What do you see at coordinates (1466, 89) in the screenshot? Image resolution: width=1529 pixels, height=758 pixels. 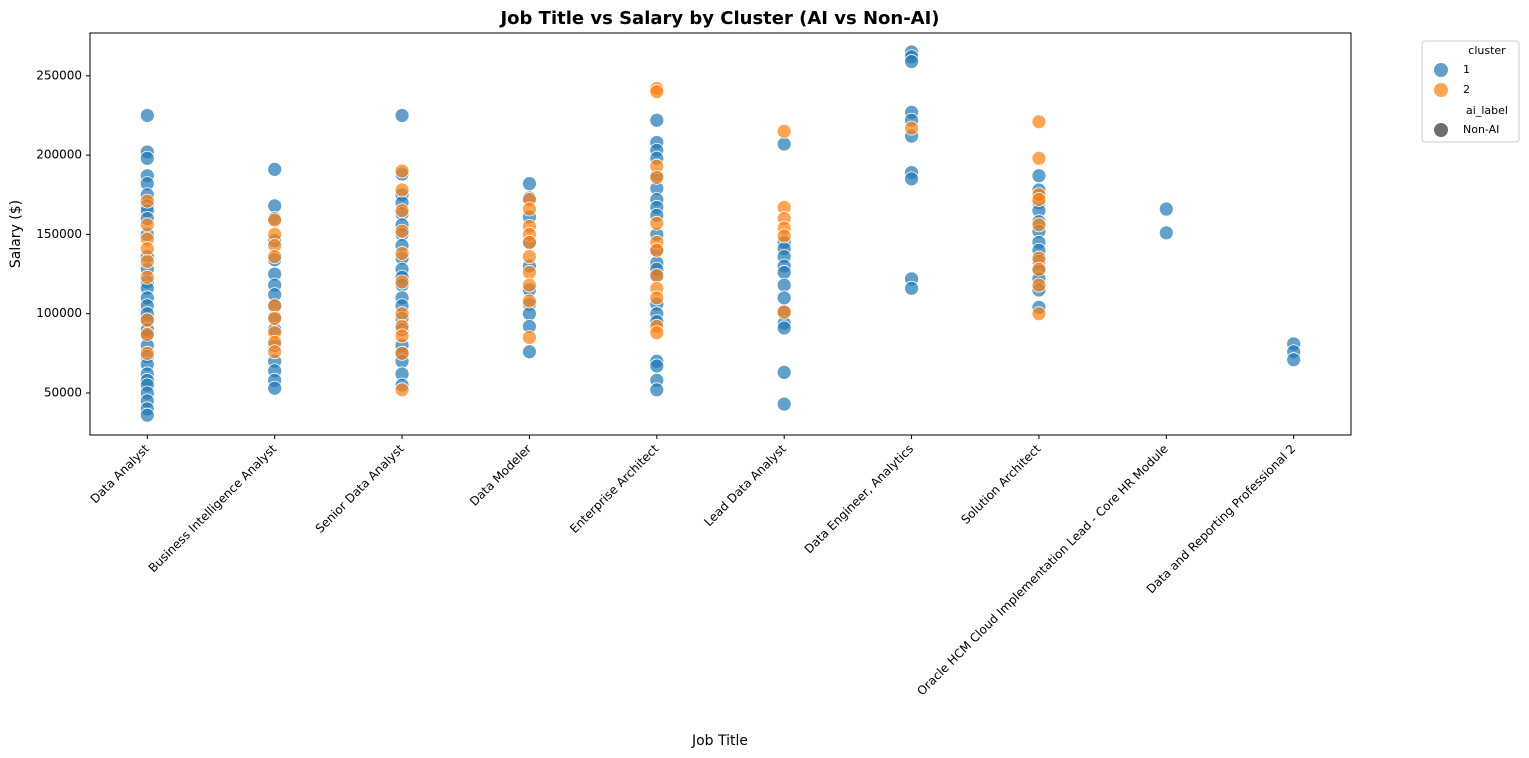 I see `legend-label: 2` at bounding box center [1466, 89].